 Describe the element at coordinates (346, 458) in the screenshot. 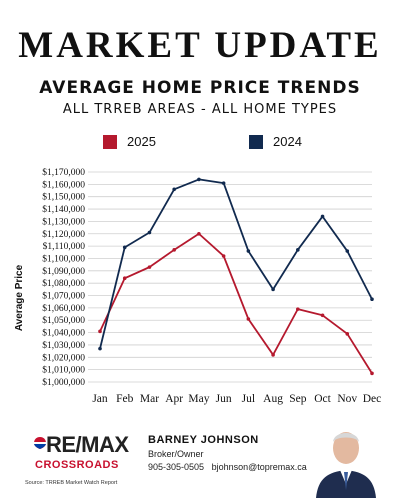

I see `agent-photo` at that location.